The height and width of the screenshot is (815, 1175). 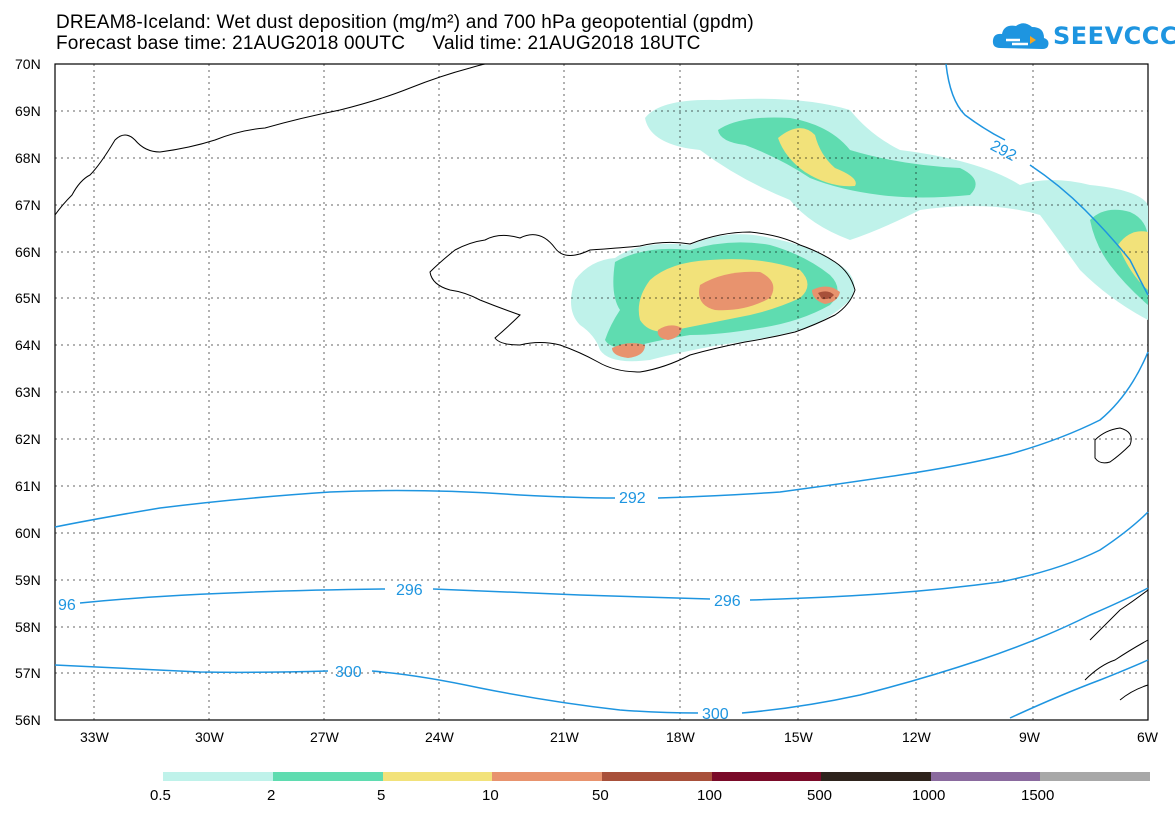 I want to click on contour-label-96-edge: 96, so click(x=67, y=605).